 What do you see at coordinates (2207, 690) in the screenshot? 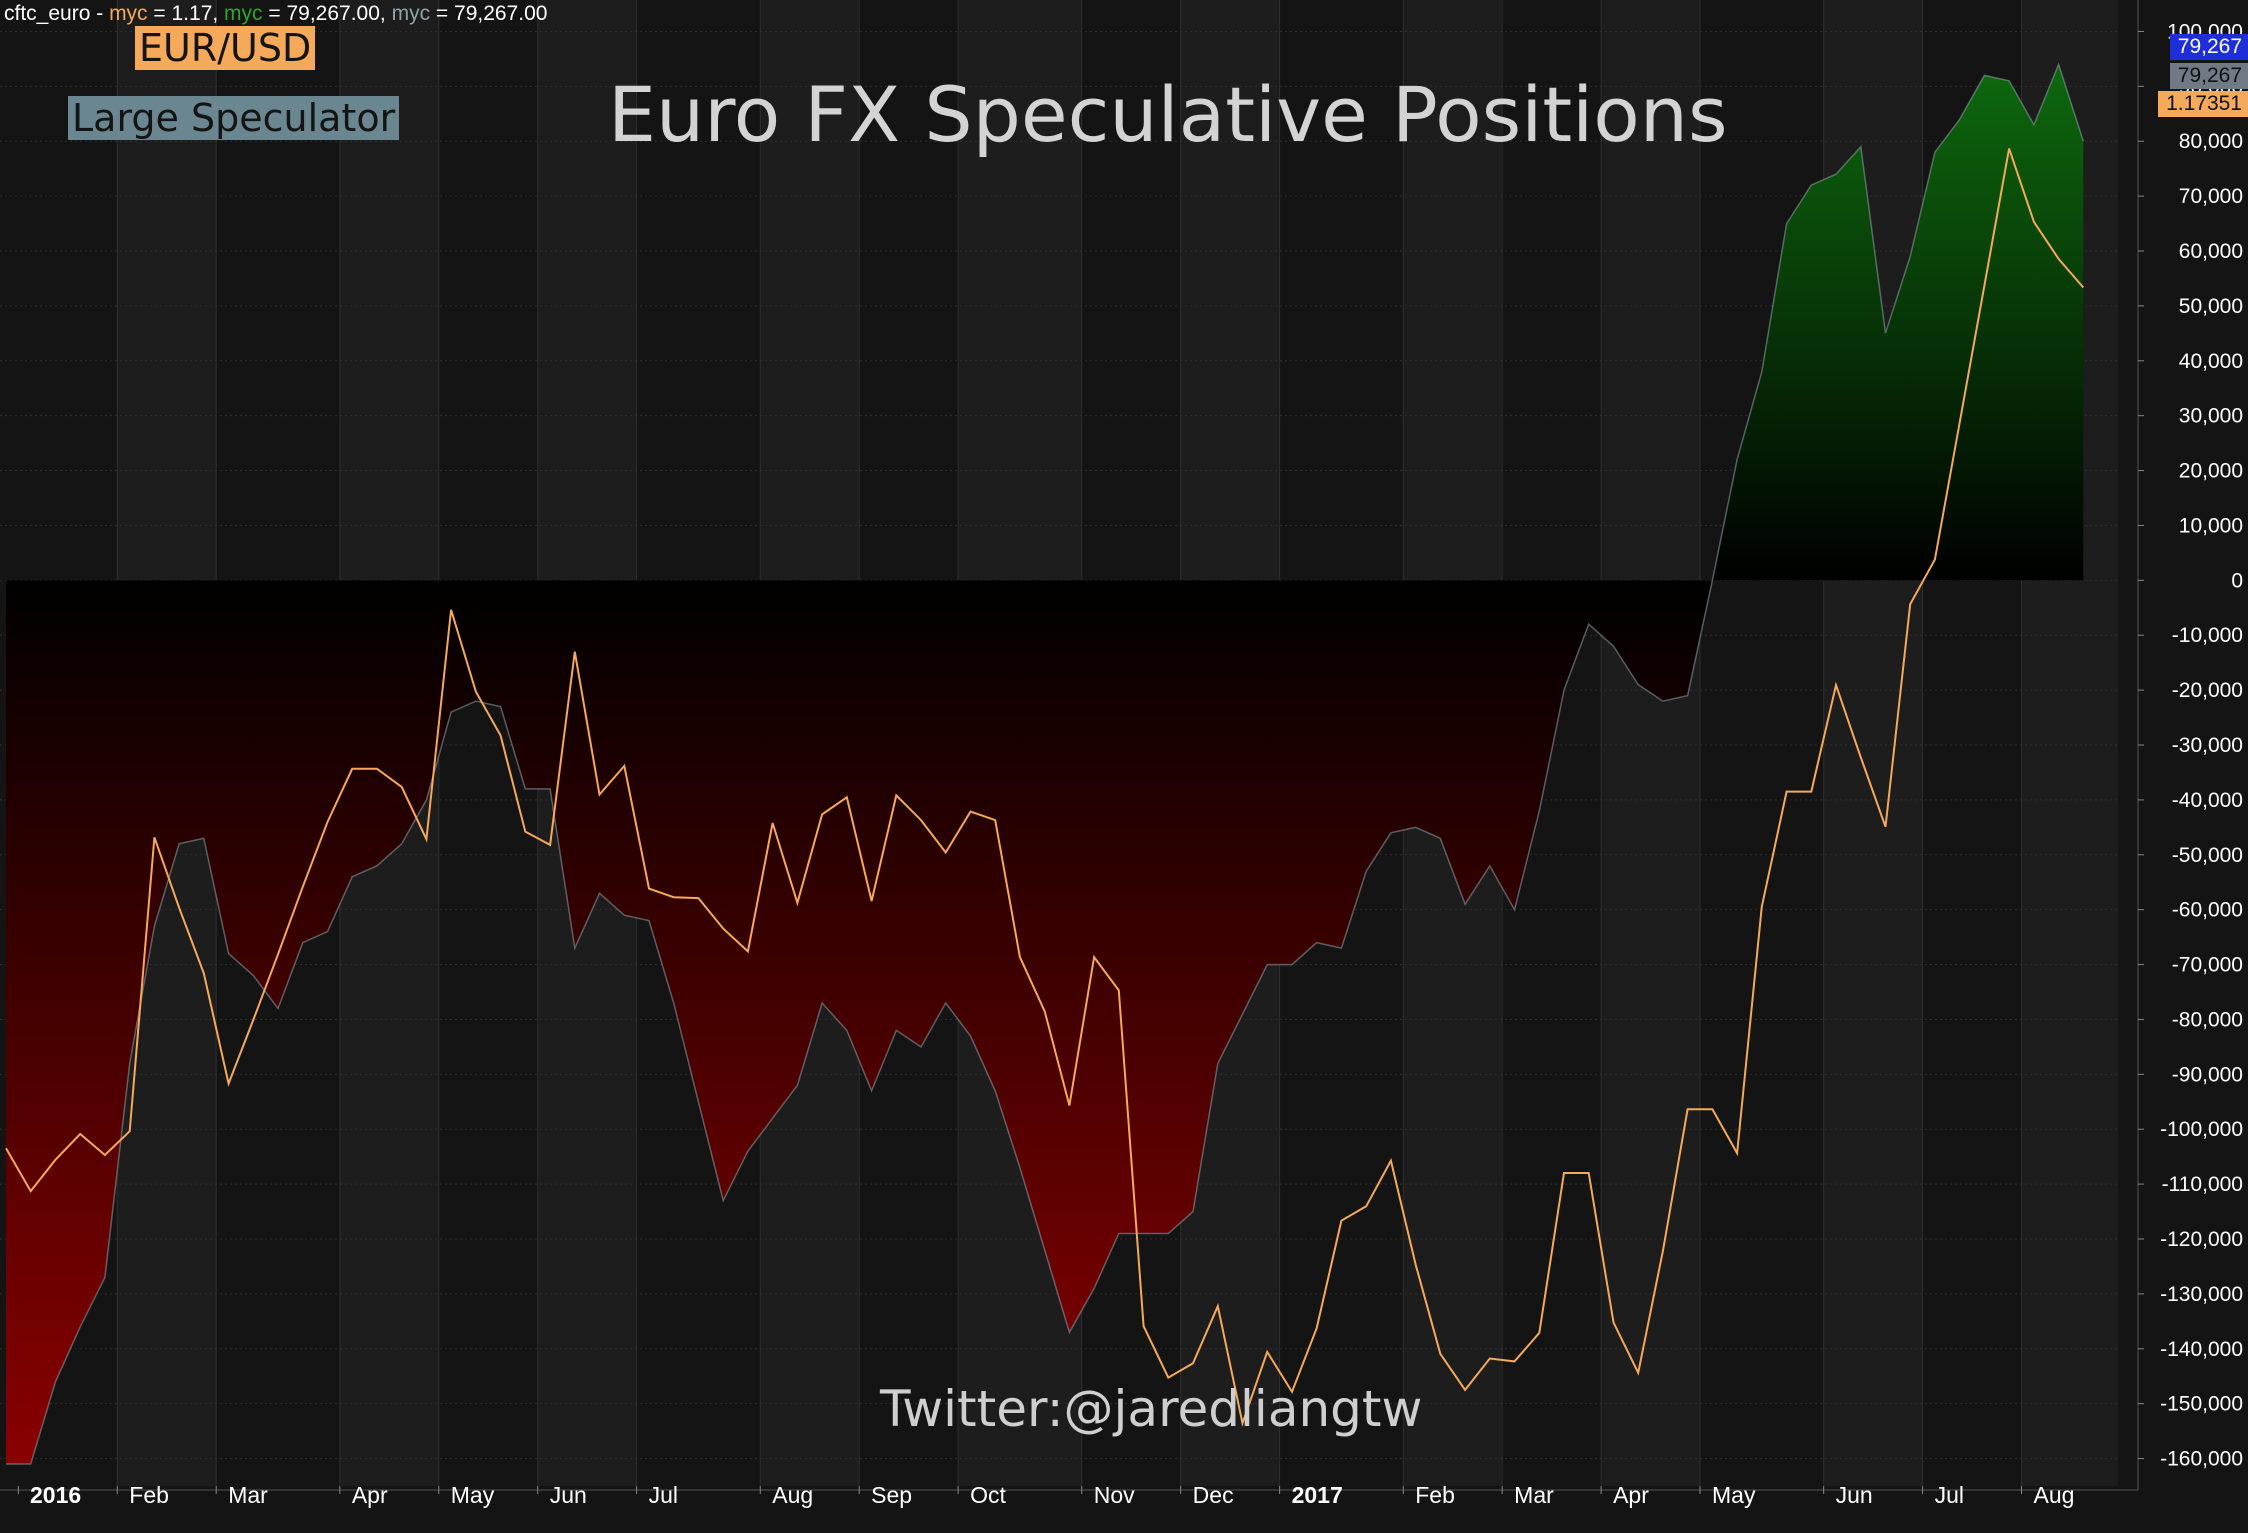
I see `y-tick-label: -20,000` at bounding box center [2207, 690].